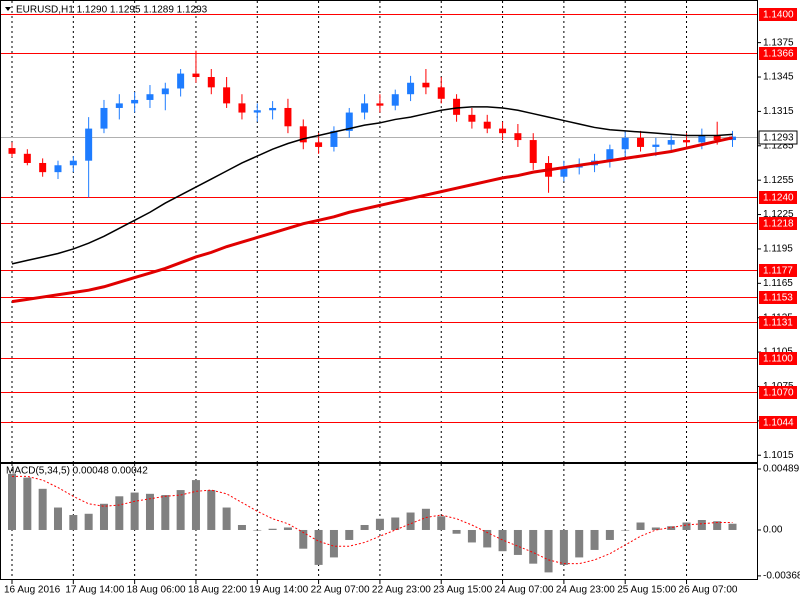 This screenshot has width=800, height=600. I want to click on level-label: 1.1070, so click(778, 393).